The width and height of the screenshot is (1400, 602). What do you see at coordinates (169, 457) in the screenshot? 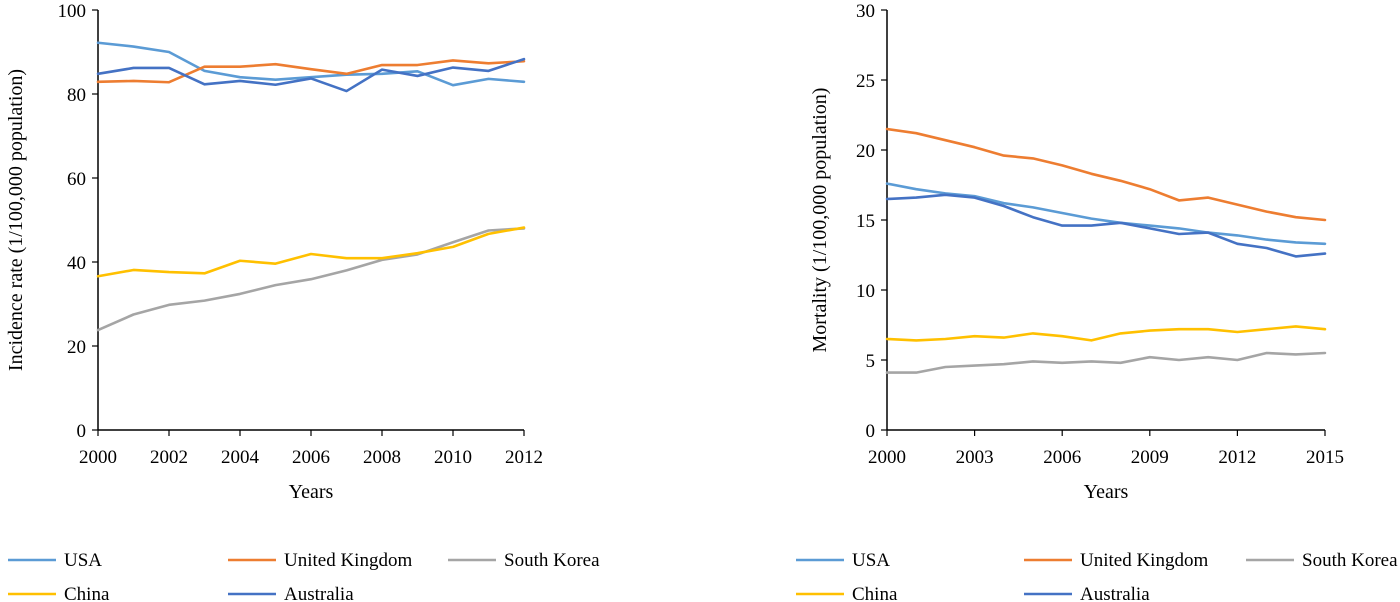
I see `x-tick-label: 2002` at bounding box center [169, 457].